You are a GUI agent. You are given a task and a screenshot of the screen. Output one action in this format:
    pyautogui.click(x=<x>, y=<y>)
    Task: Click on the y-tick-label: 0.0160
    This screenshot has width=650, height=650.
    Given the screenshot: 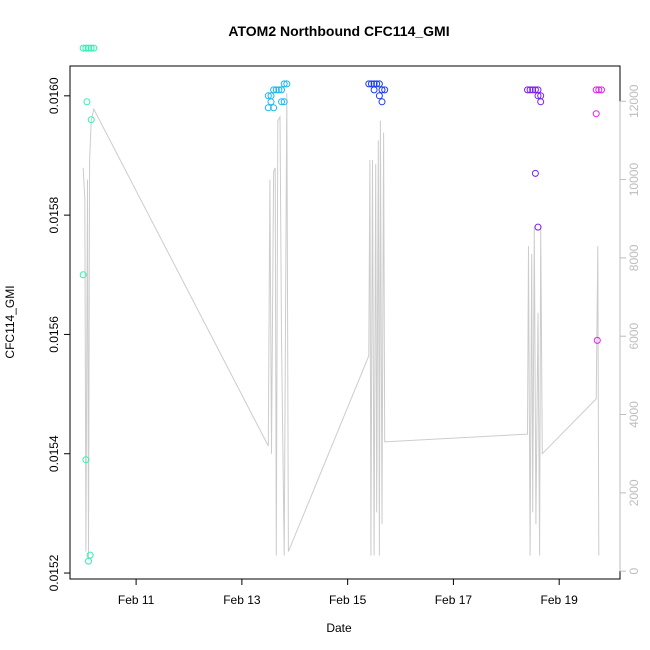 What is the action you would take?
    pyautogui.click(x=54, y=95)
    